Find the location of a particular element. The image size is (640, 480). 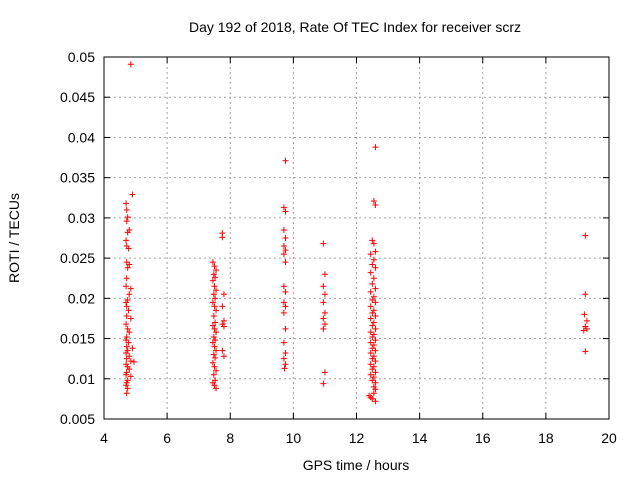

x-tick-label: 12 is located at coordinates (357, 438).